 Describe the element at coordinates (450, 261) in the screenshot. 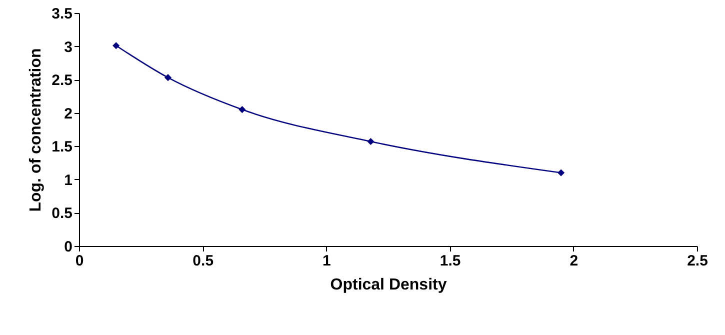

I see `x-tick-label: 1.5` at that location.